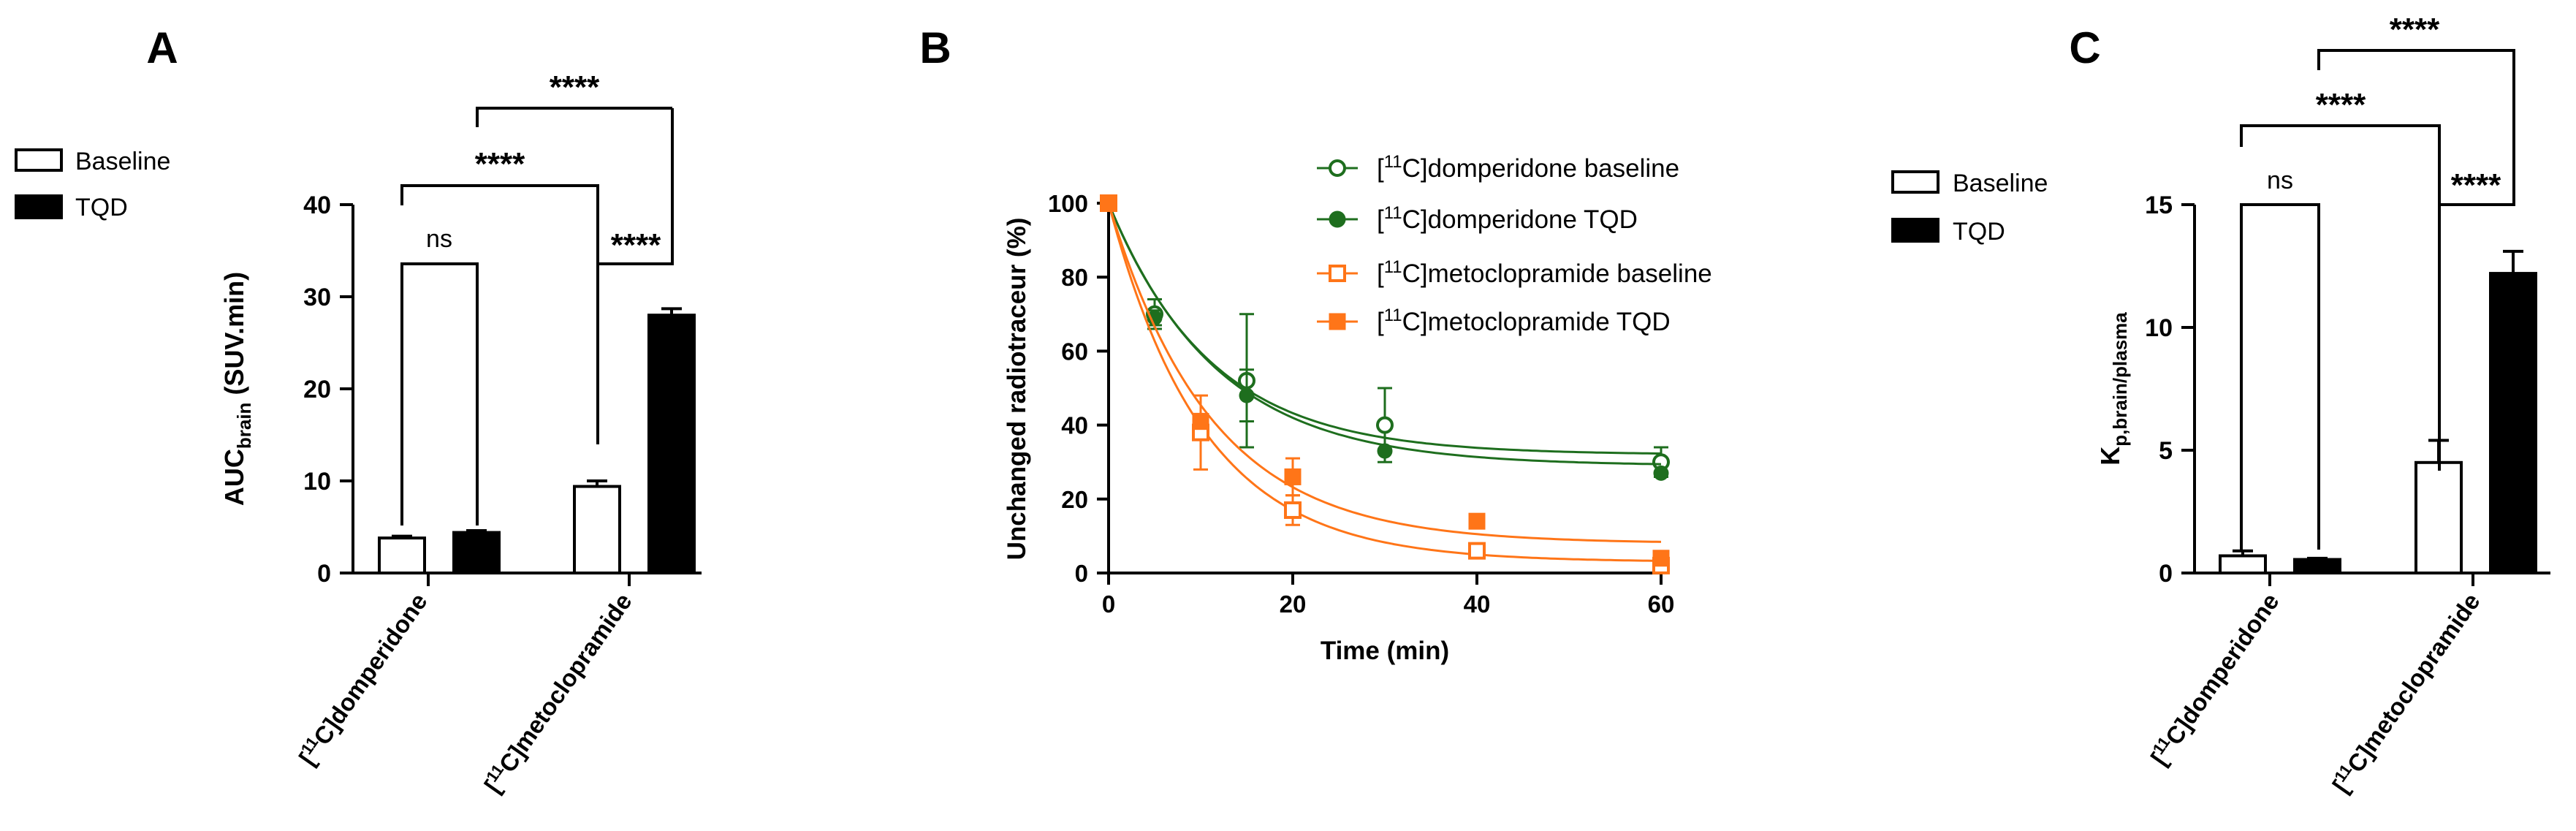  What do you see at coordinates (1017, 389) in the screenshot?
I see `panel-b-y-label: Unchanged radiotraceur (%)` at bounding box center [1017, 389].